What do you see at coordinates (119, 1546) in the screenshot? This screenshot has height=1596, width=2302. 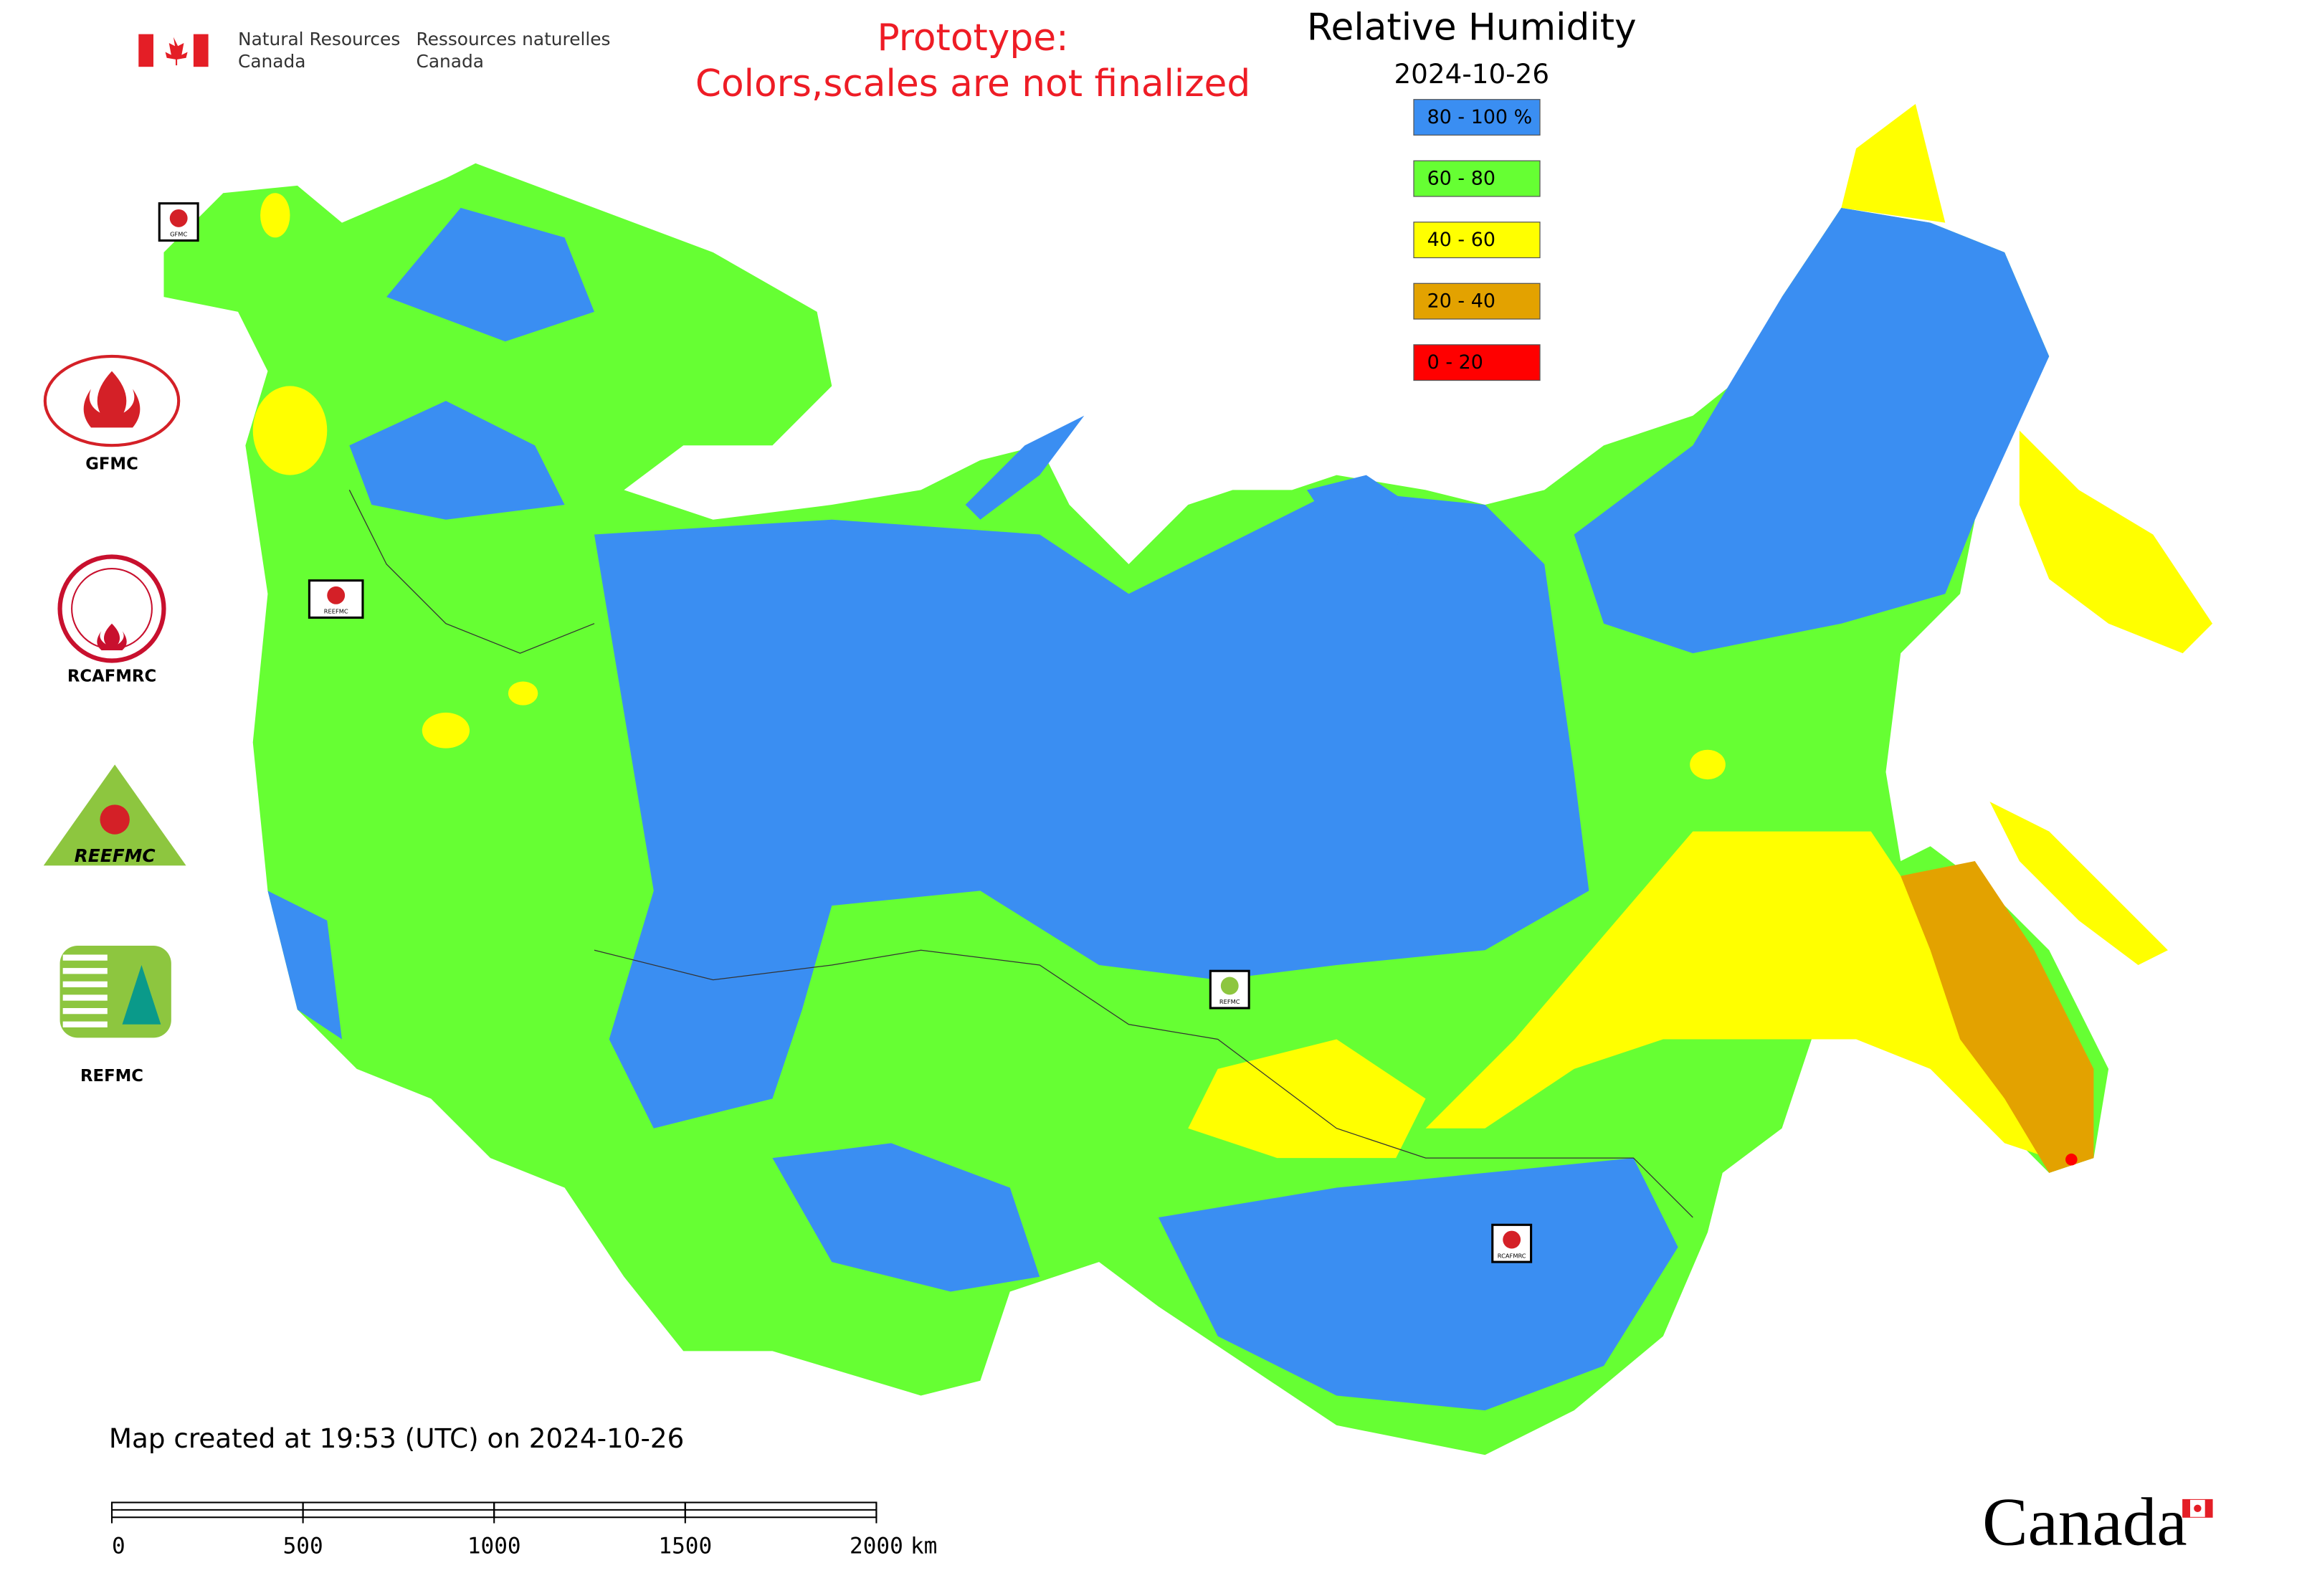 I see `scale-label: 0` at bounding box center [119, 1546].